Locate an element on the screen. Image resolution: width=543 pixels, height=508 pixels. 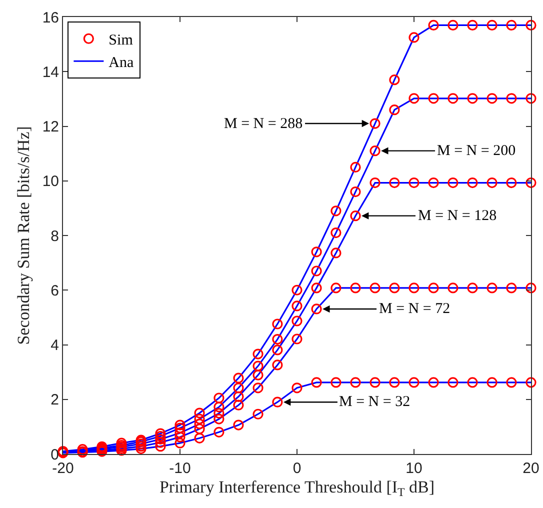
x-axis-title: Primary Interference Threshould [I$_{T}$ dB] is located at coordinates (297, 488).